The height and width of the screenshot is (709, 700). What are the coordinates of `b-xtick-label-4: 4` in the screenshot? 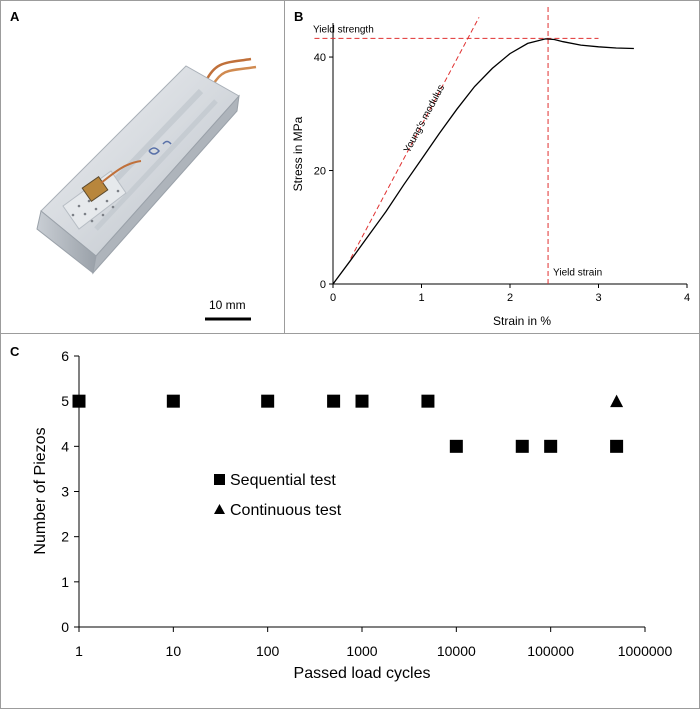 It's located at (687, 298).